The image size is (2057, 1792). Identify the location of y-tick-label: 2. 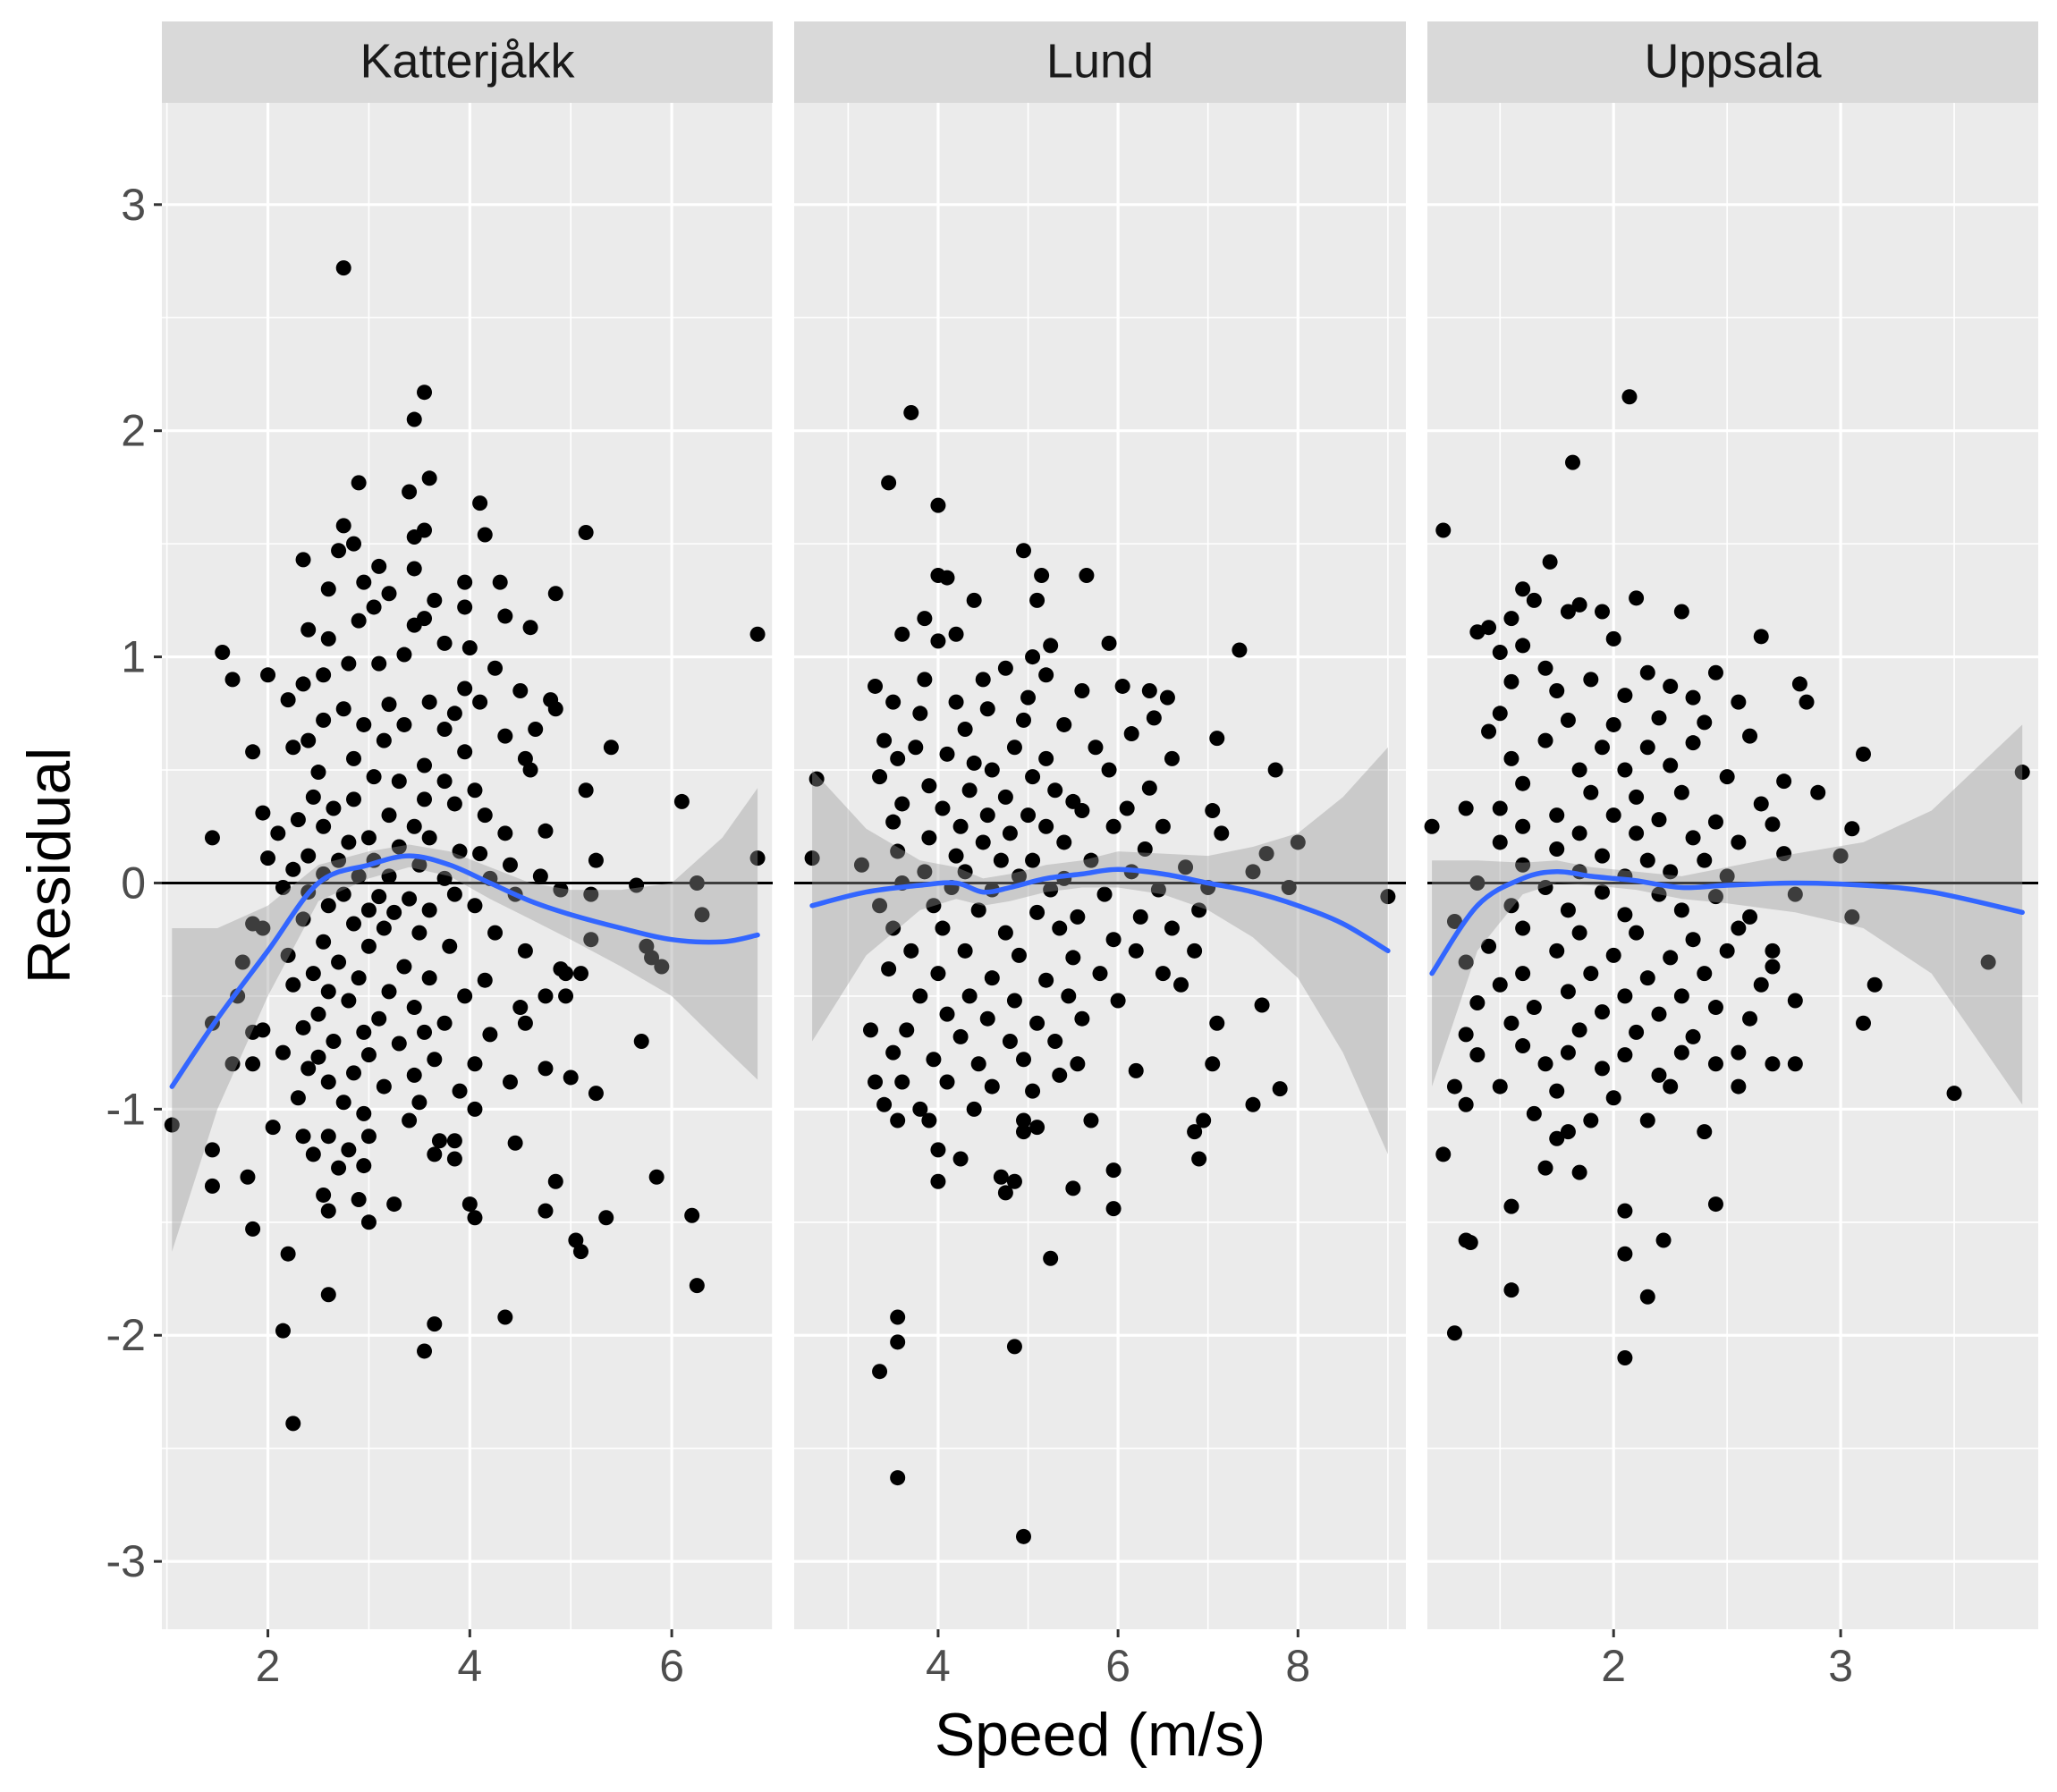
(133, 431).